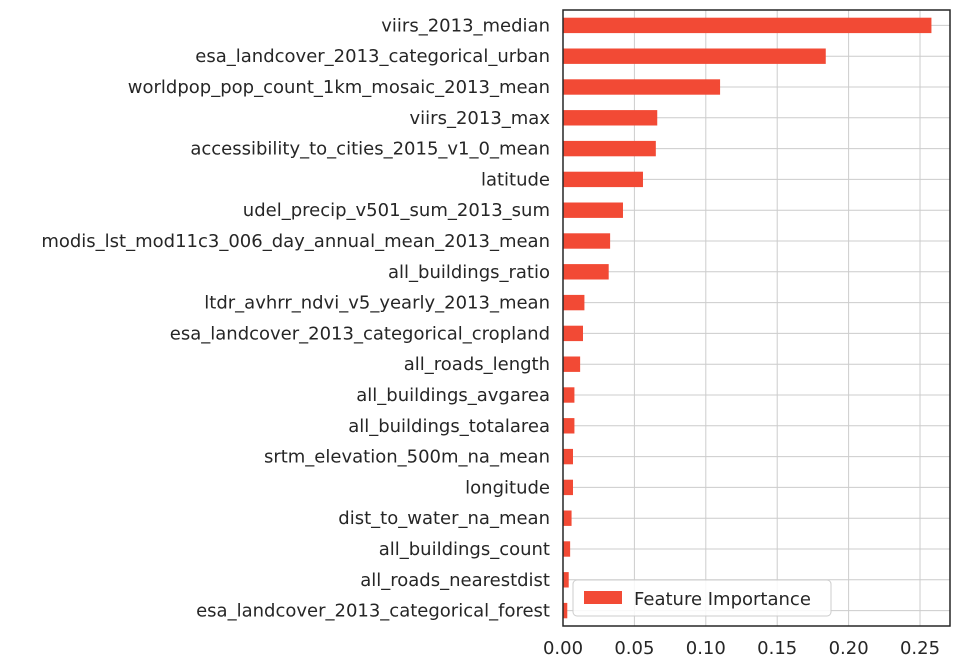 The image size is (960, 668). I want to click on y-tick-label: all_buildings_count, so click(464, 549).